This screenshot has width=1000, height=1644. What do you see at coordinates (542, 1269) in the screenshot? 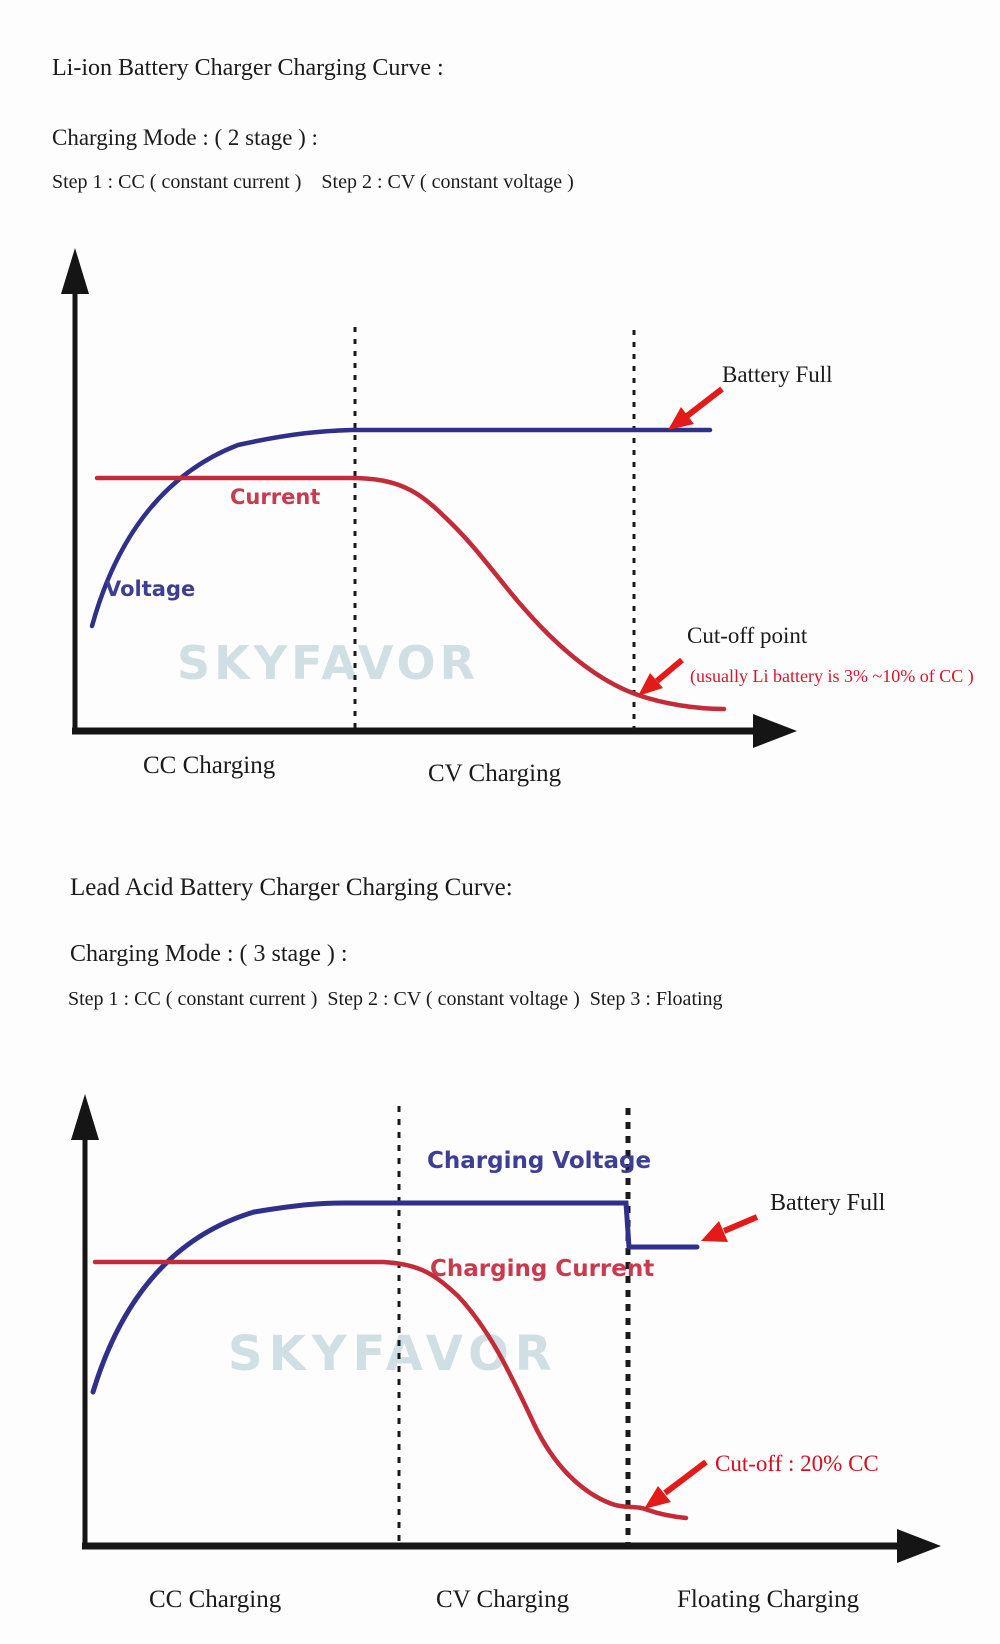
I see `lead-acid-current-curve-label: Charging Current` at bounding box center [542, 1269].